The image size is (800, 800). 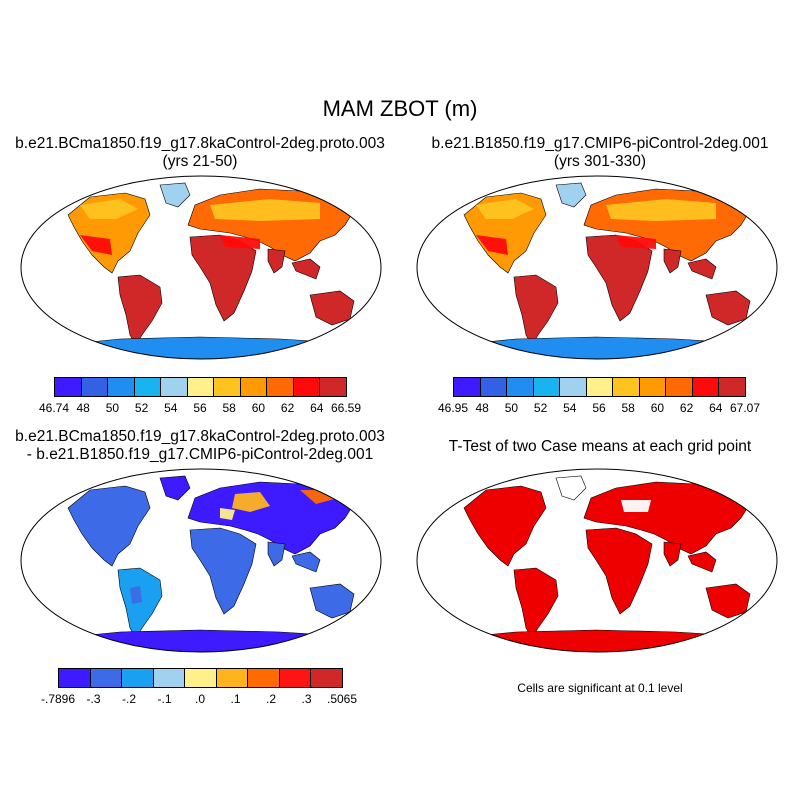 What do you see at coordinates (346, 408) in the screenshot?
I see `colorbar-tick-label: 66.59` at bounding box center [346, 408].